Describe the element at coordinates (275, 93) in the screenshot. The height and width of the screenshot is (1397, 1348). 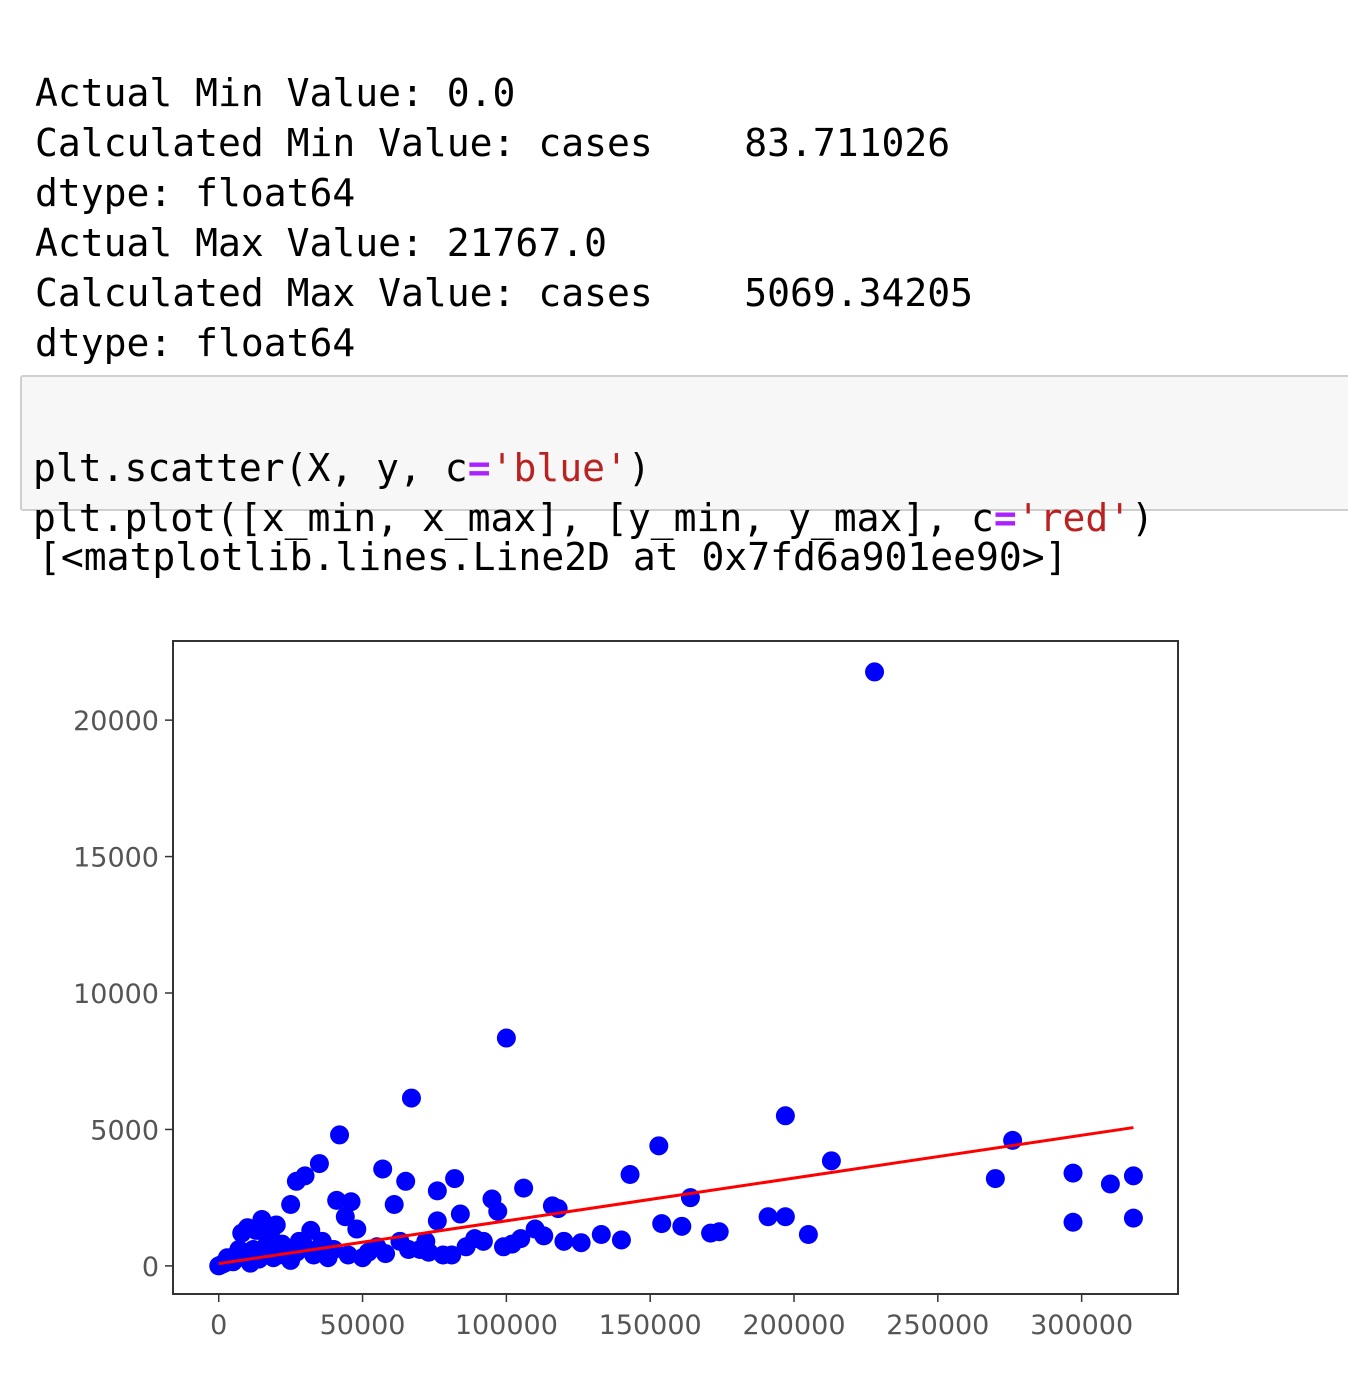
I see `output-line: Actual Min Value: 0.0` at that location.